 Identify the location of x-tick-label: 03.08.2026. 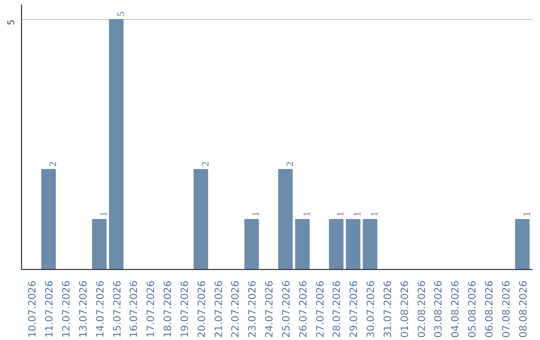
(439, 309).